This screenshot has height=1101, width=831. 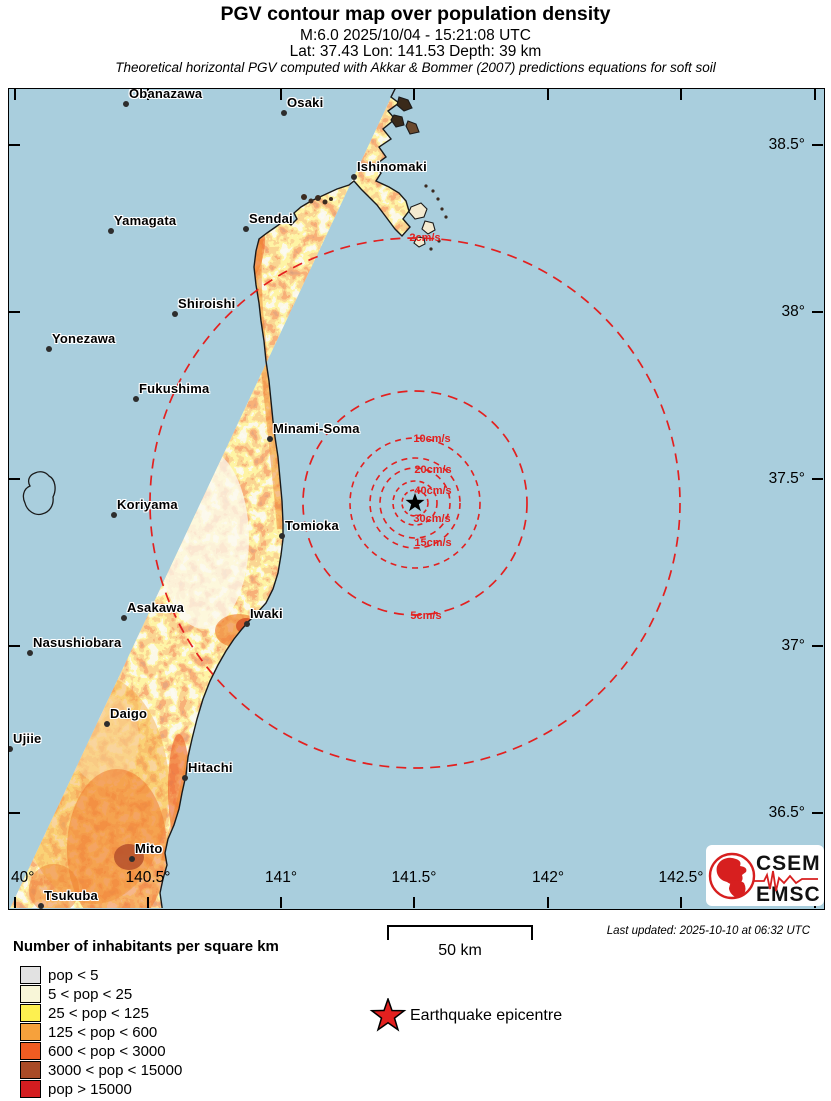 I want to click on city-label: Shiroishi, so click(x=207, y=303).